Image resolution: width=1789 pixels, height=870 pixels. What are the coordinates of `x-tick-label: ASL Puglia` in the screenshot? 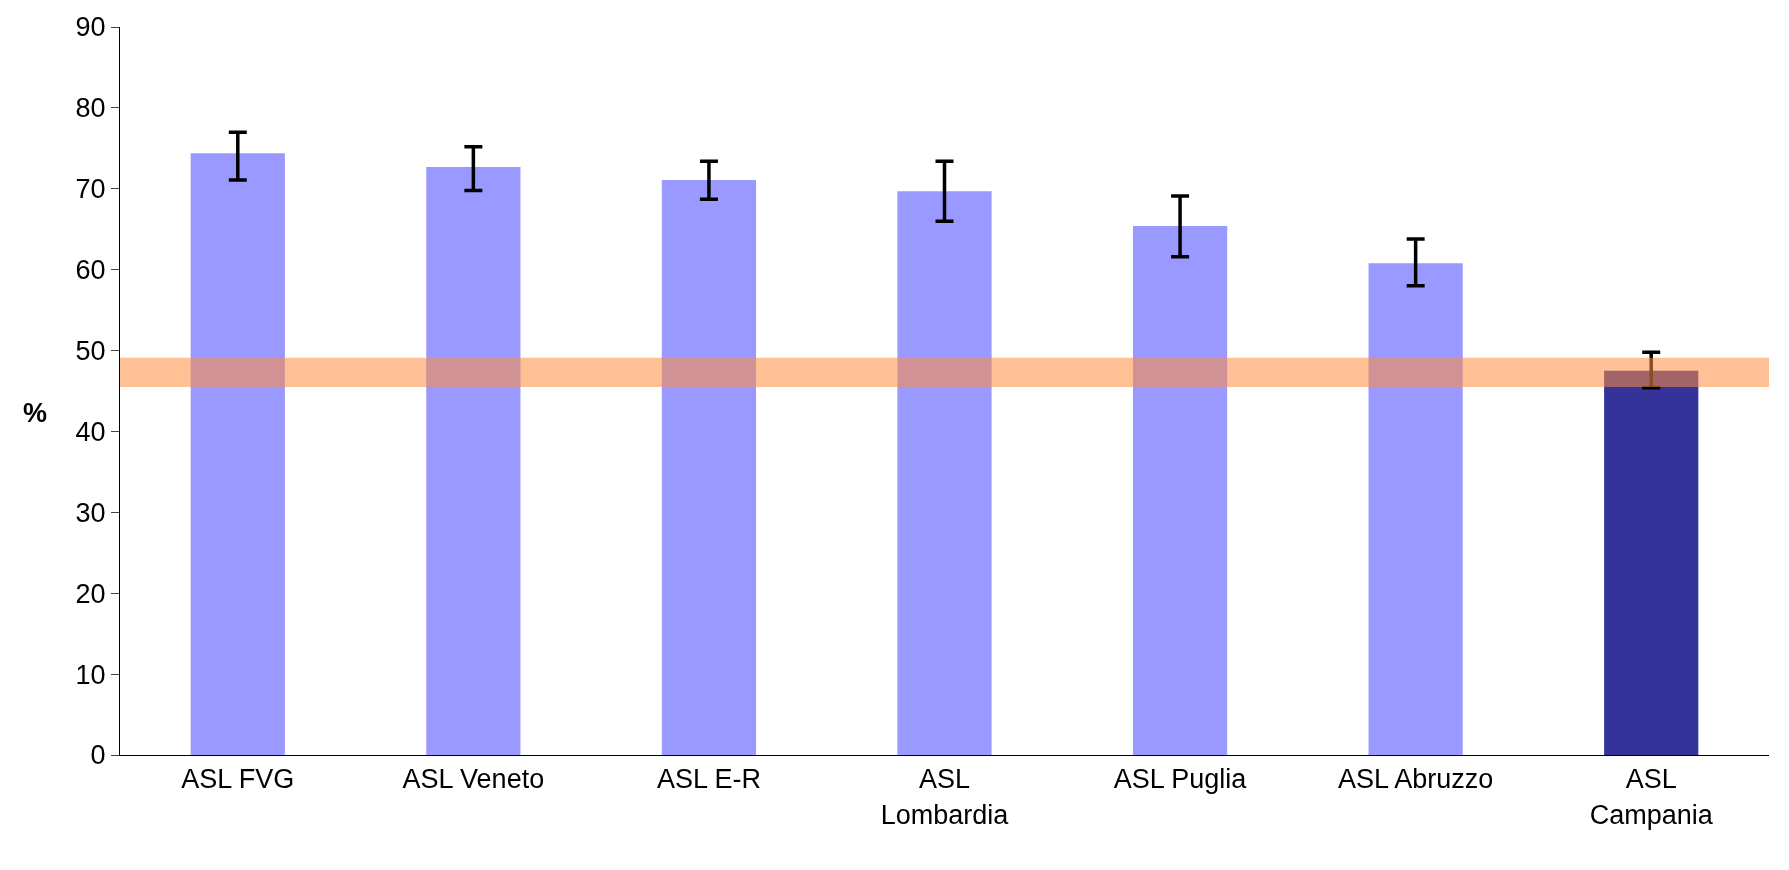 It's located at (1180, 779).